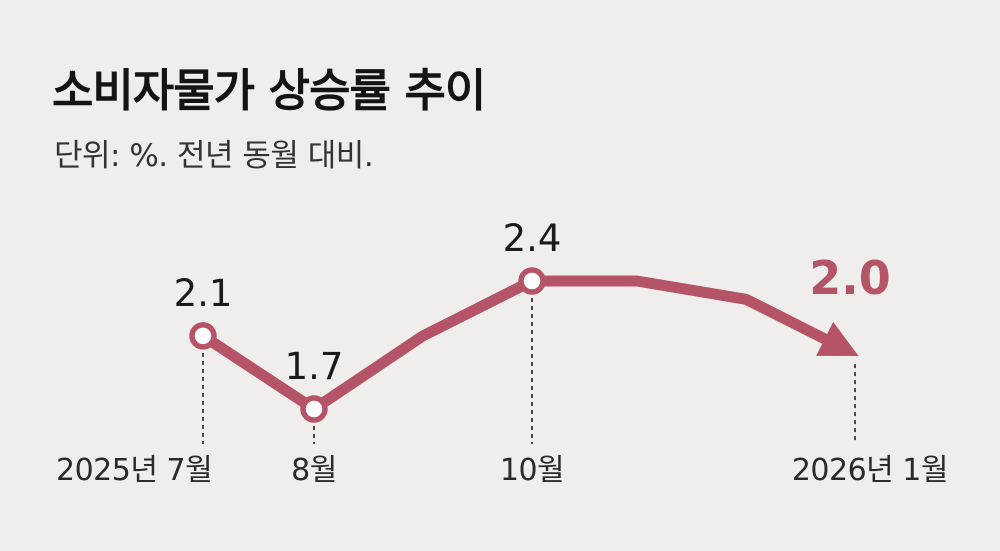 The width and height of the screenshot is (1000, 551). Describe the element at coordinates (134, 470) in the screenshot. I see `x-tick-label: 2025년 7월` at that location.